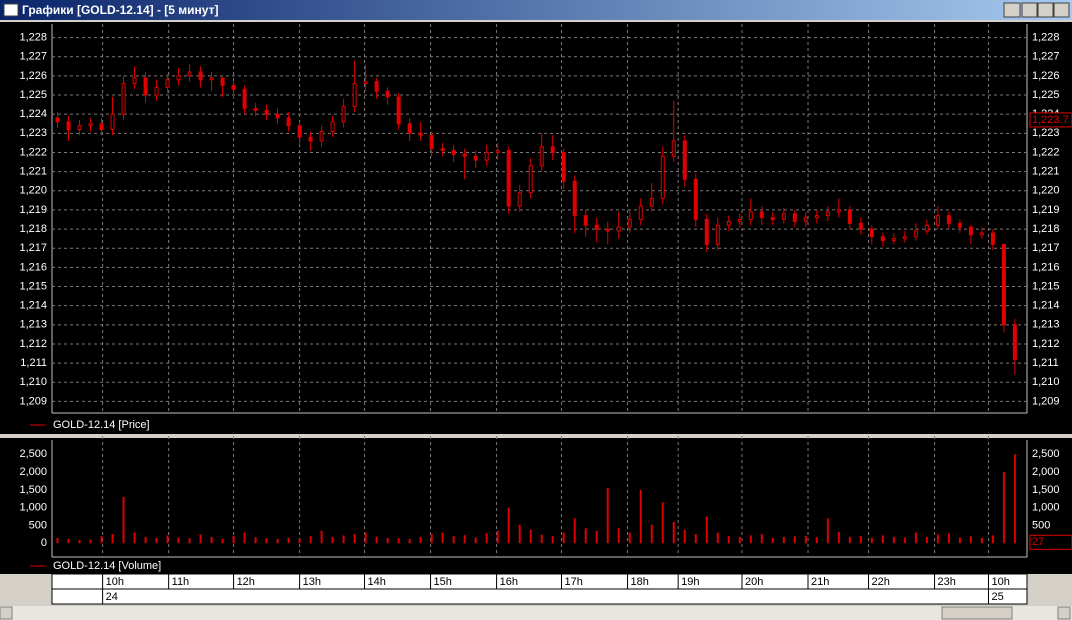  I want to click on x-tick-label: 13h, so click(312, 582).